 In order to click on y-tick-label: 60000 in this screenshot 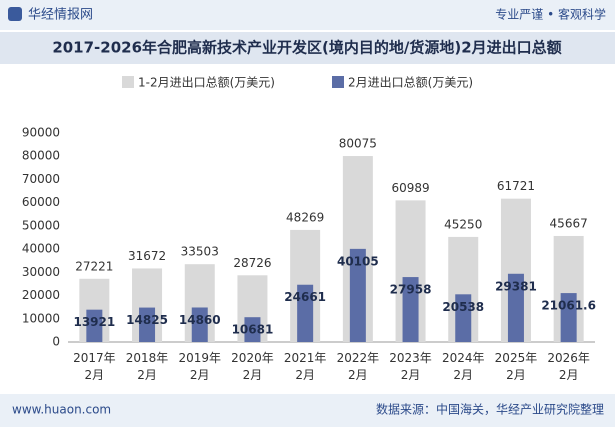, I will do `click(41, 202)`.